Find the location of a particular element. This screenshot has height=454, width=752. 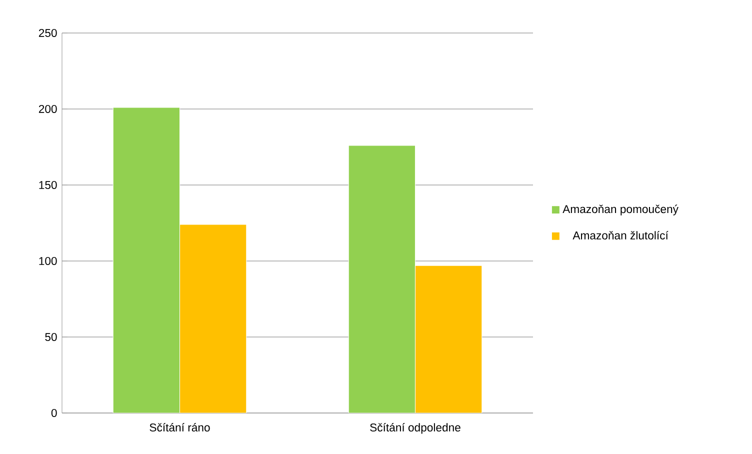

y-tick-label: 100 is located at coordinates (48, 261).